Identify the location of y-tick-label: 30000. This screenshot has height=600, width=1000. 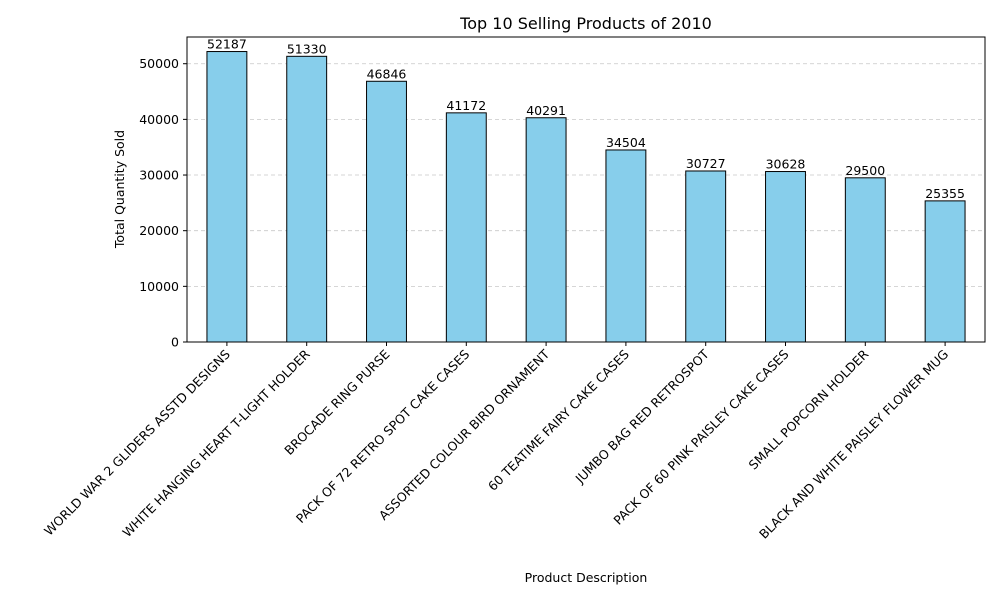
(159, 175).